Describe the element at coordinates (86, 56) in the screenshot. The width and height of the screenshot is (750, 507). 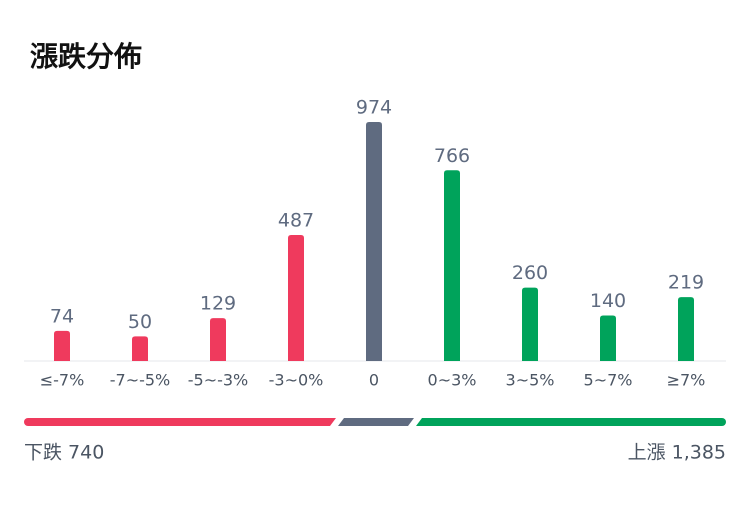
I see `chart-title: 漲跌分佈` at that location.